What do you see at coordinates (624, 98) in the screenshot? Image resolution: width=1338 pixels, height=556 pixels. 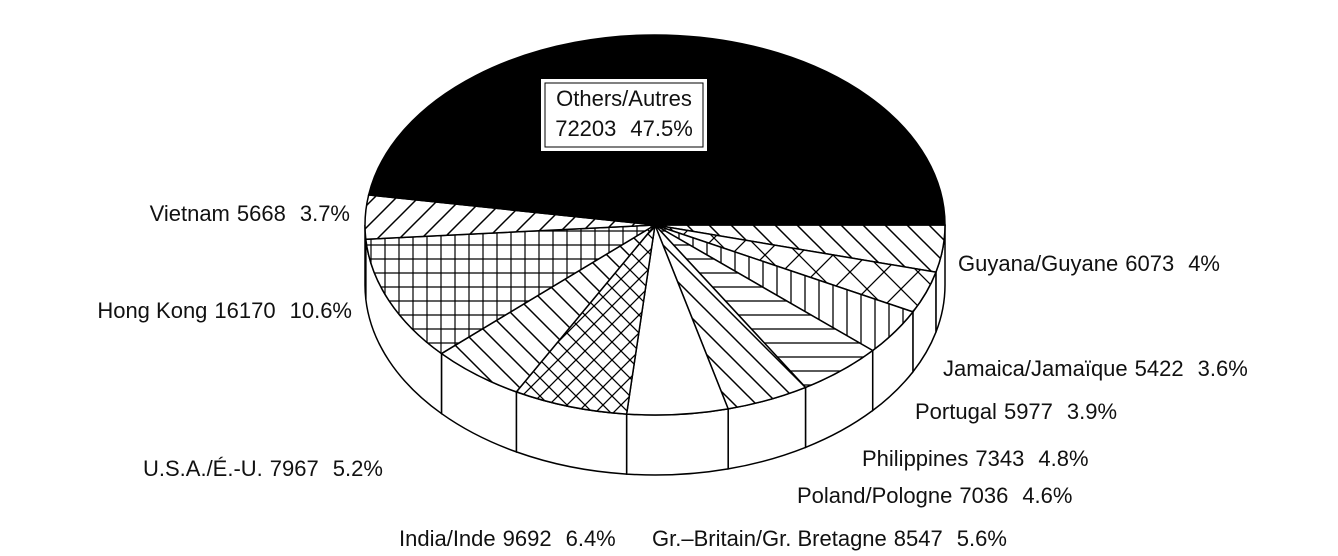 I see `label-name: Others/Autres` at bounding box center [624, 98].